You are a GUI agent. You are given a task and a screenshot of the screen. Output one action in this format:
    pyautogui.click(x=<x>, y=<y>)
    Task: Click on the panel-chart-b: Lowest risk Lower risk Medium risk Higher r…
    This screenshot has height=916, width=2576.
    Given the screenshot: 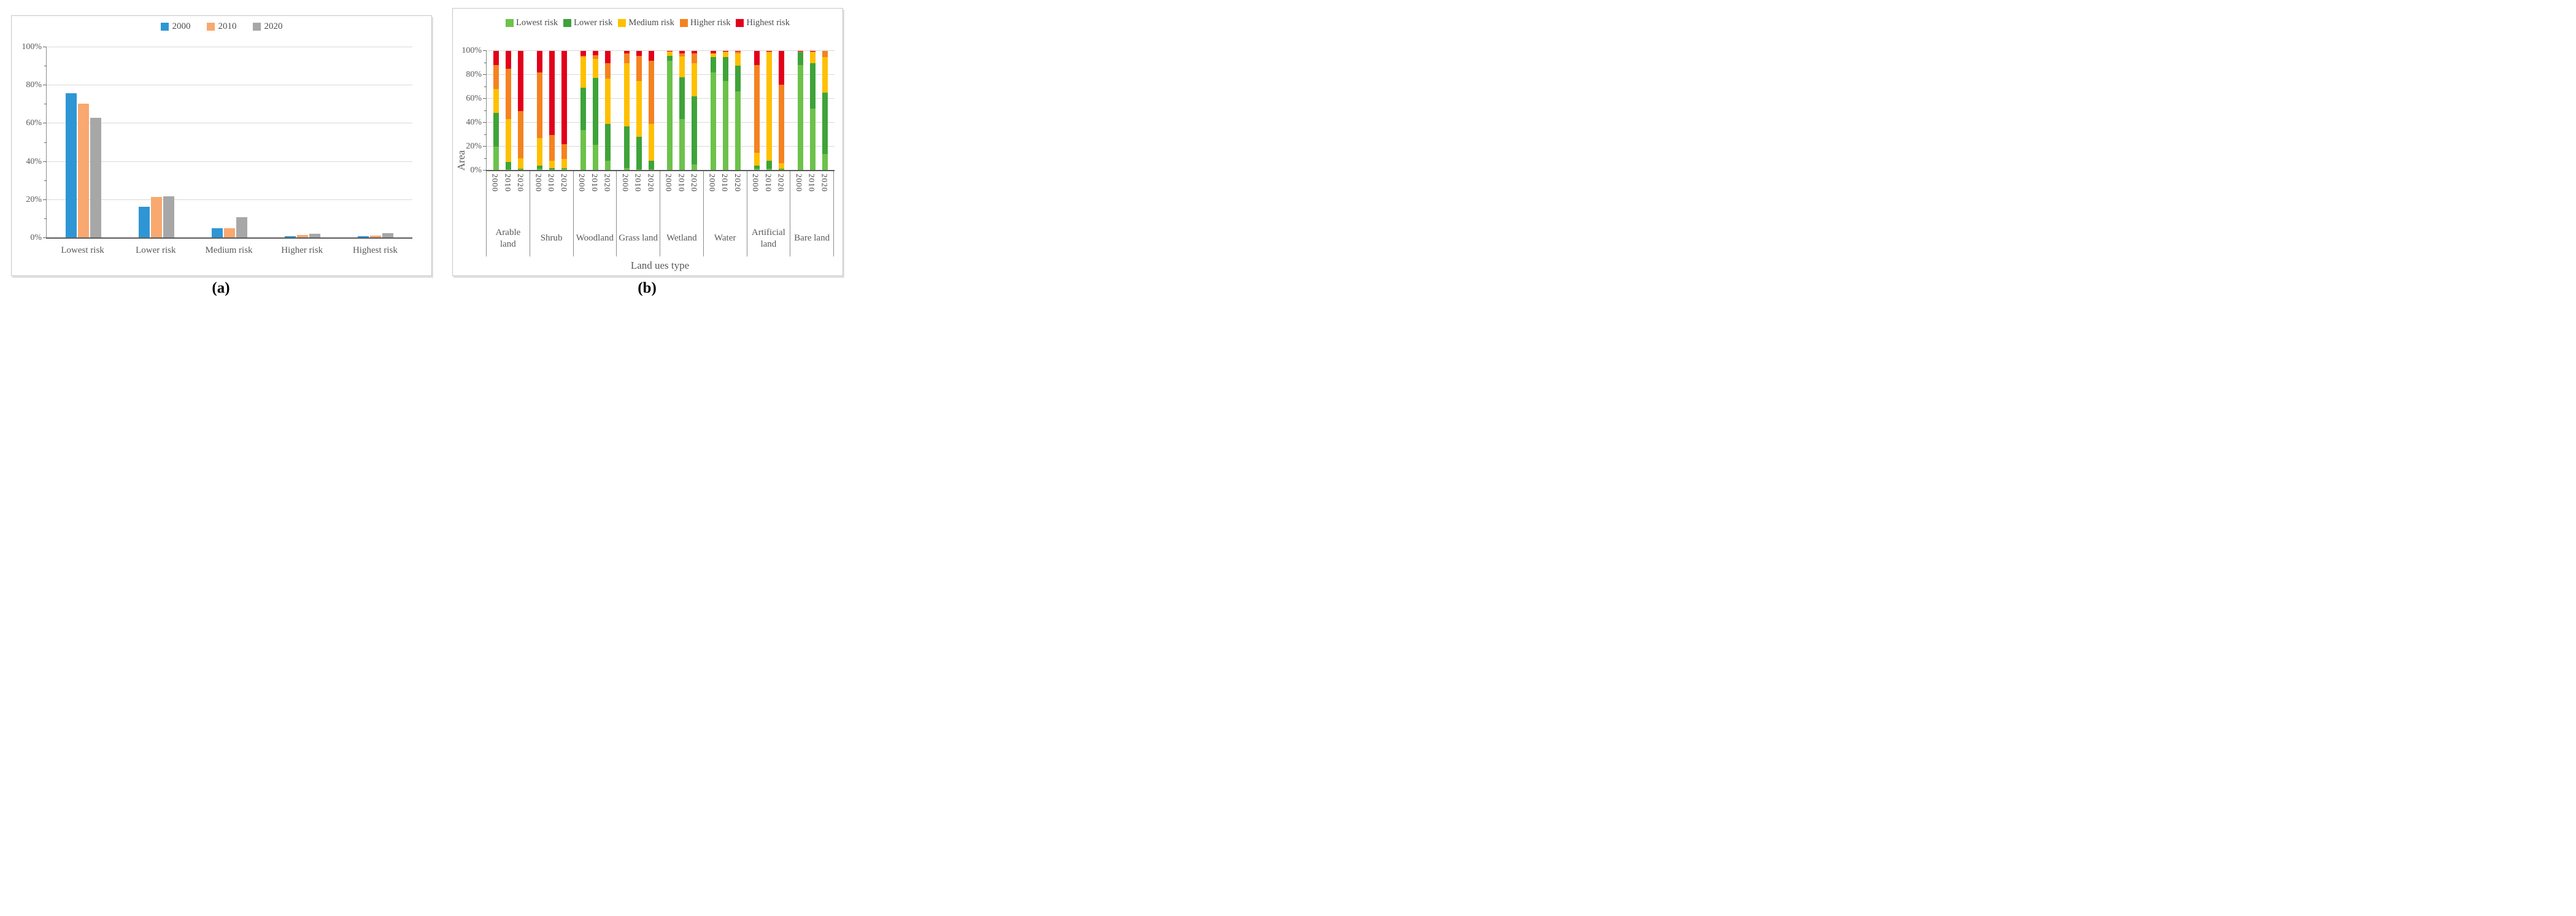 What is the action you would take?
    pyautogui.click(x=647, y=142)
    